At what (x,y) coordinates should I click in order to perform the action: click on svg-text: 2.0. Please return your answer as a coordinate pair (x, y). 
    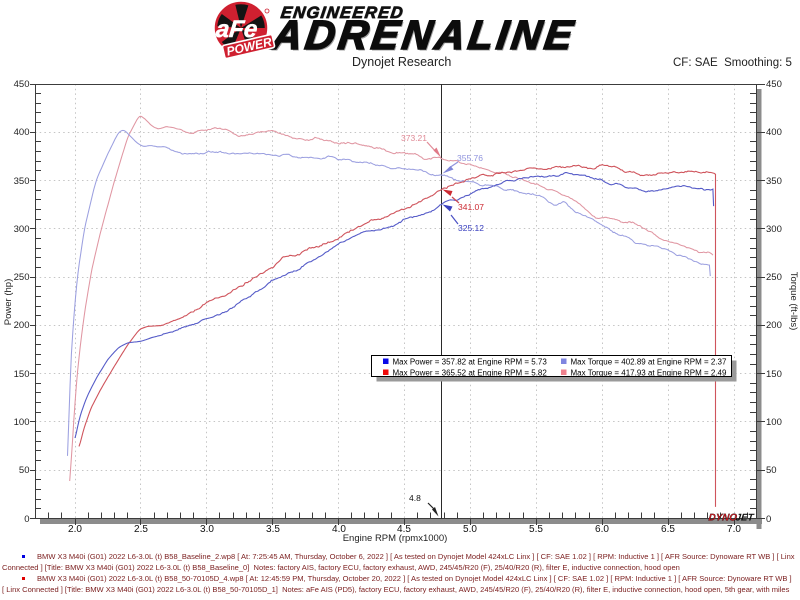
    Looking at the image, I should click on (75, 529).